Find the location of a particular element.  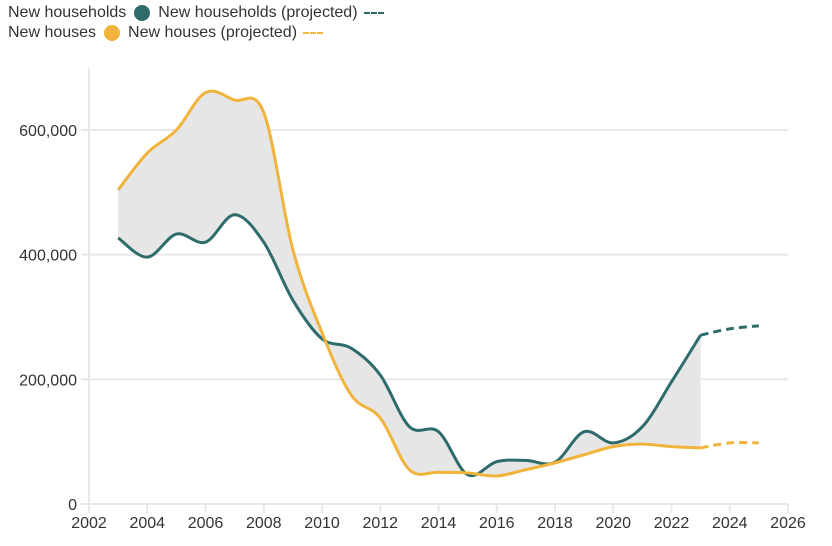

y-tick-label: 400,000 is located at coordinates (48, 256).